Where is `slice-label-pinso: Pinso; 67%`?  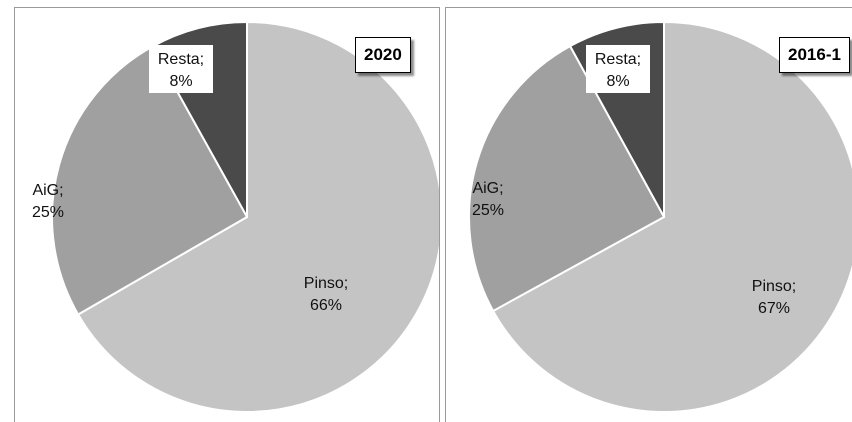
slice-label-pinso: Pinso; 67% is located at coordinates (774, 297).